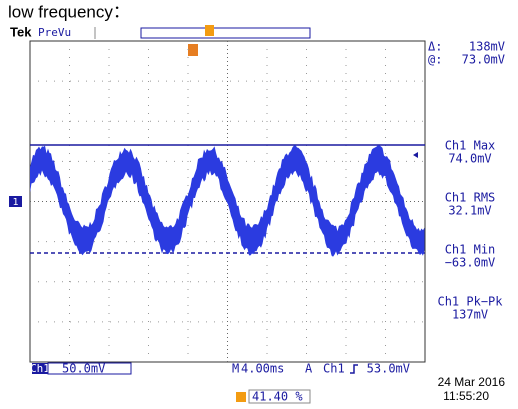  Describe the element at coordinates (487, 47) in the screenshot. I see `cursor-value: 138mV` at that location.